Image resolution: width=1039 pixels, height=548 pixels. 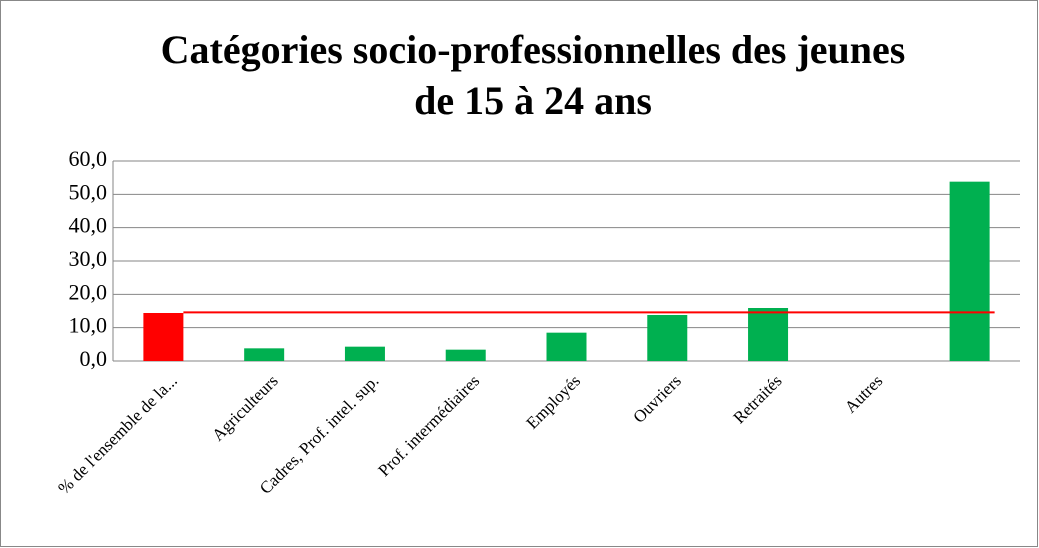 What do you see at coordinates (533, 100) in the screenshot?
I see `chart-title: de 15 à 24 ans` at bounding box center [533, 100].